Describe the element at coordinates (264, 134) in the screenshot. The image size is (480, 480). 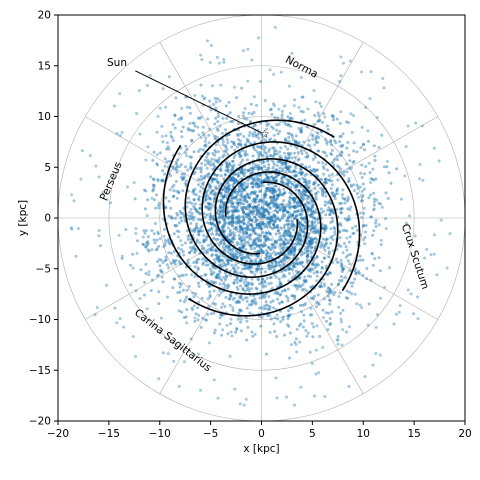
I see `sun-icon: ☆` at that location.